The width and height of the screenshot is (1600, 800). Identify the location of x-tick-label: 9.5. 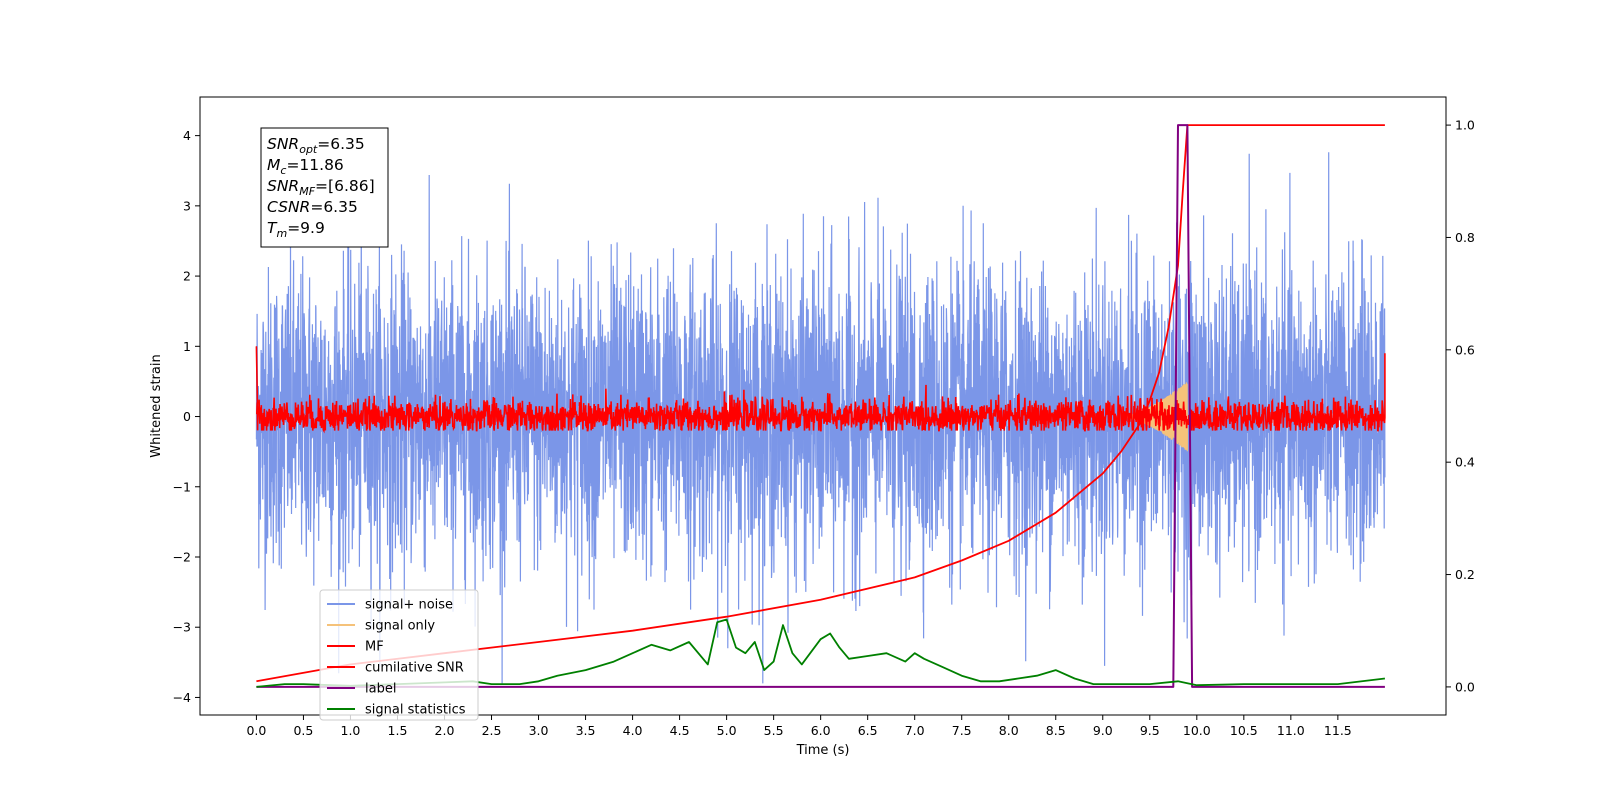
(1150, 730).